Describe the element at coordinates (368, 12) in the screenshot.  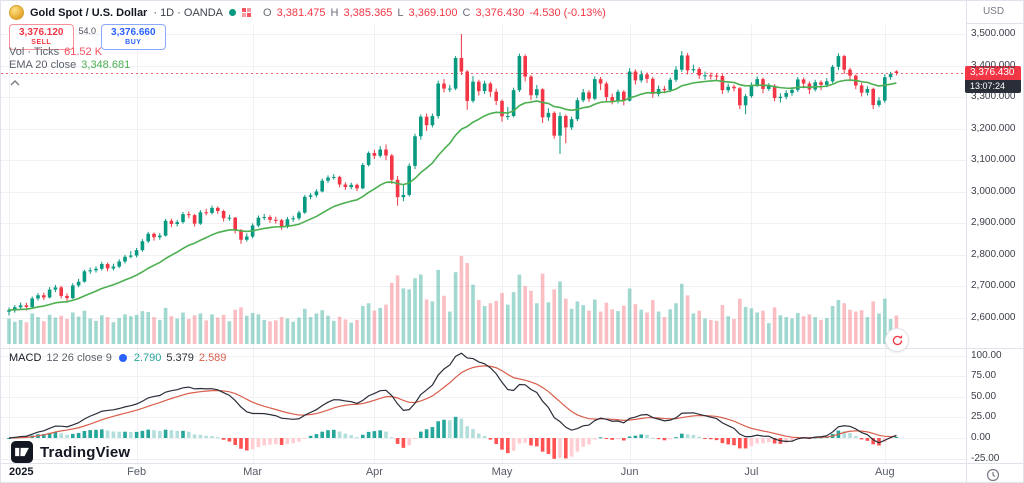
I see `ohlc-high-value: 3,385.365` at that location.